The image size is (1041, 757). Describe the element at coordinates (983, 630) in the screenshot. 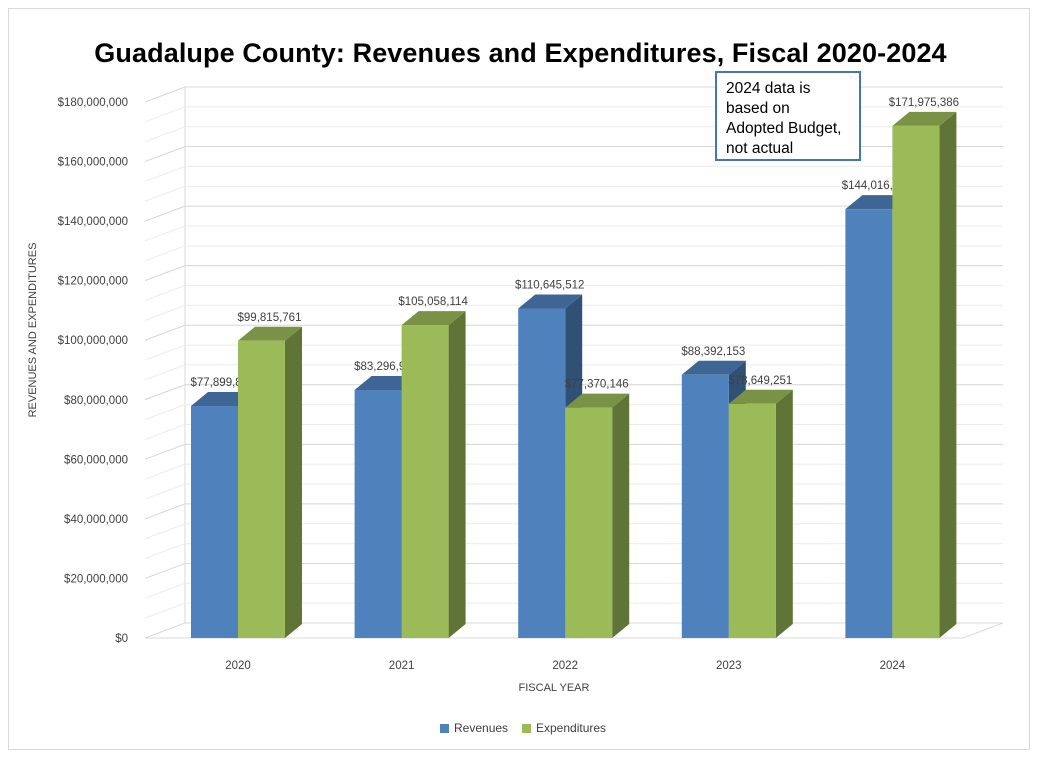

I see `floor-right-edge` at that location.